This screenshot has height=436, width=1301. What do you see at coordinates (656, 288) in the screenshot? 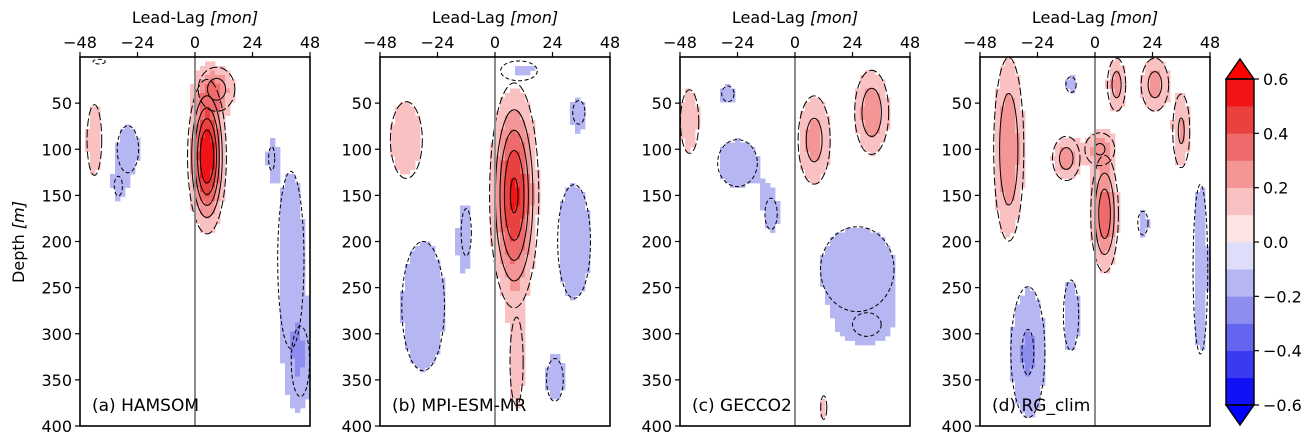
I see `y-tick-label: 250` at bounding box center [656, 288].